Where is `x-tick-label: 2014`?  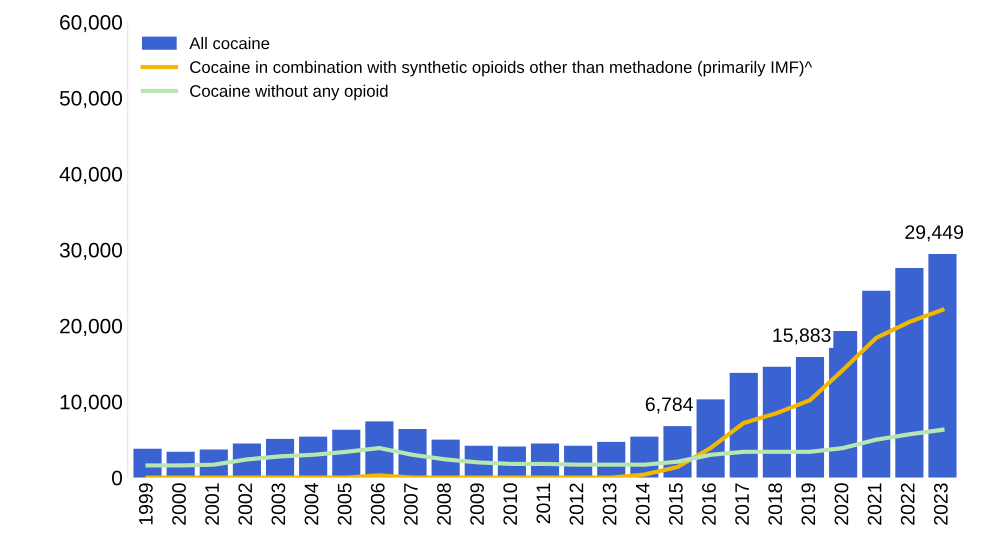 x-tick-label: 2014 is located at coordinates (643, 504).